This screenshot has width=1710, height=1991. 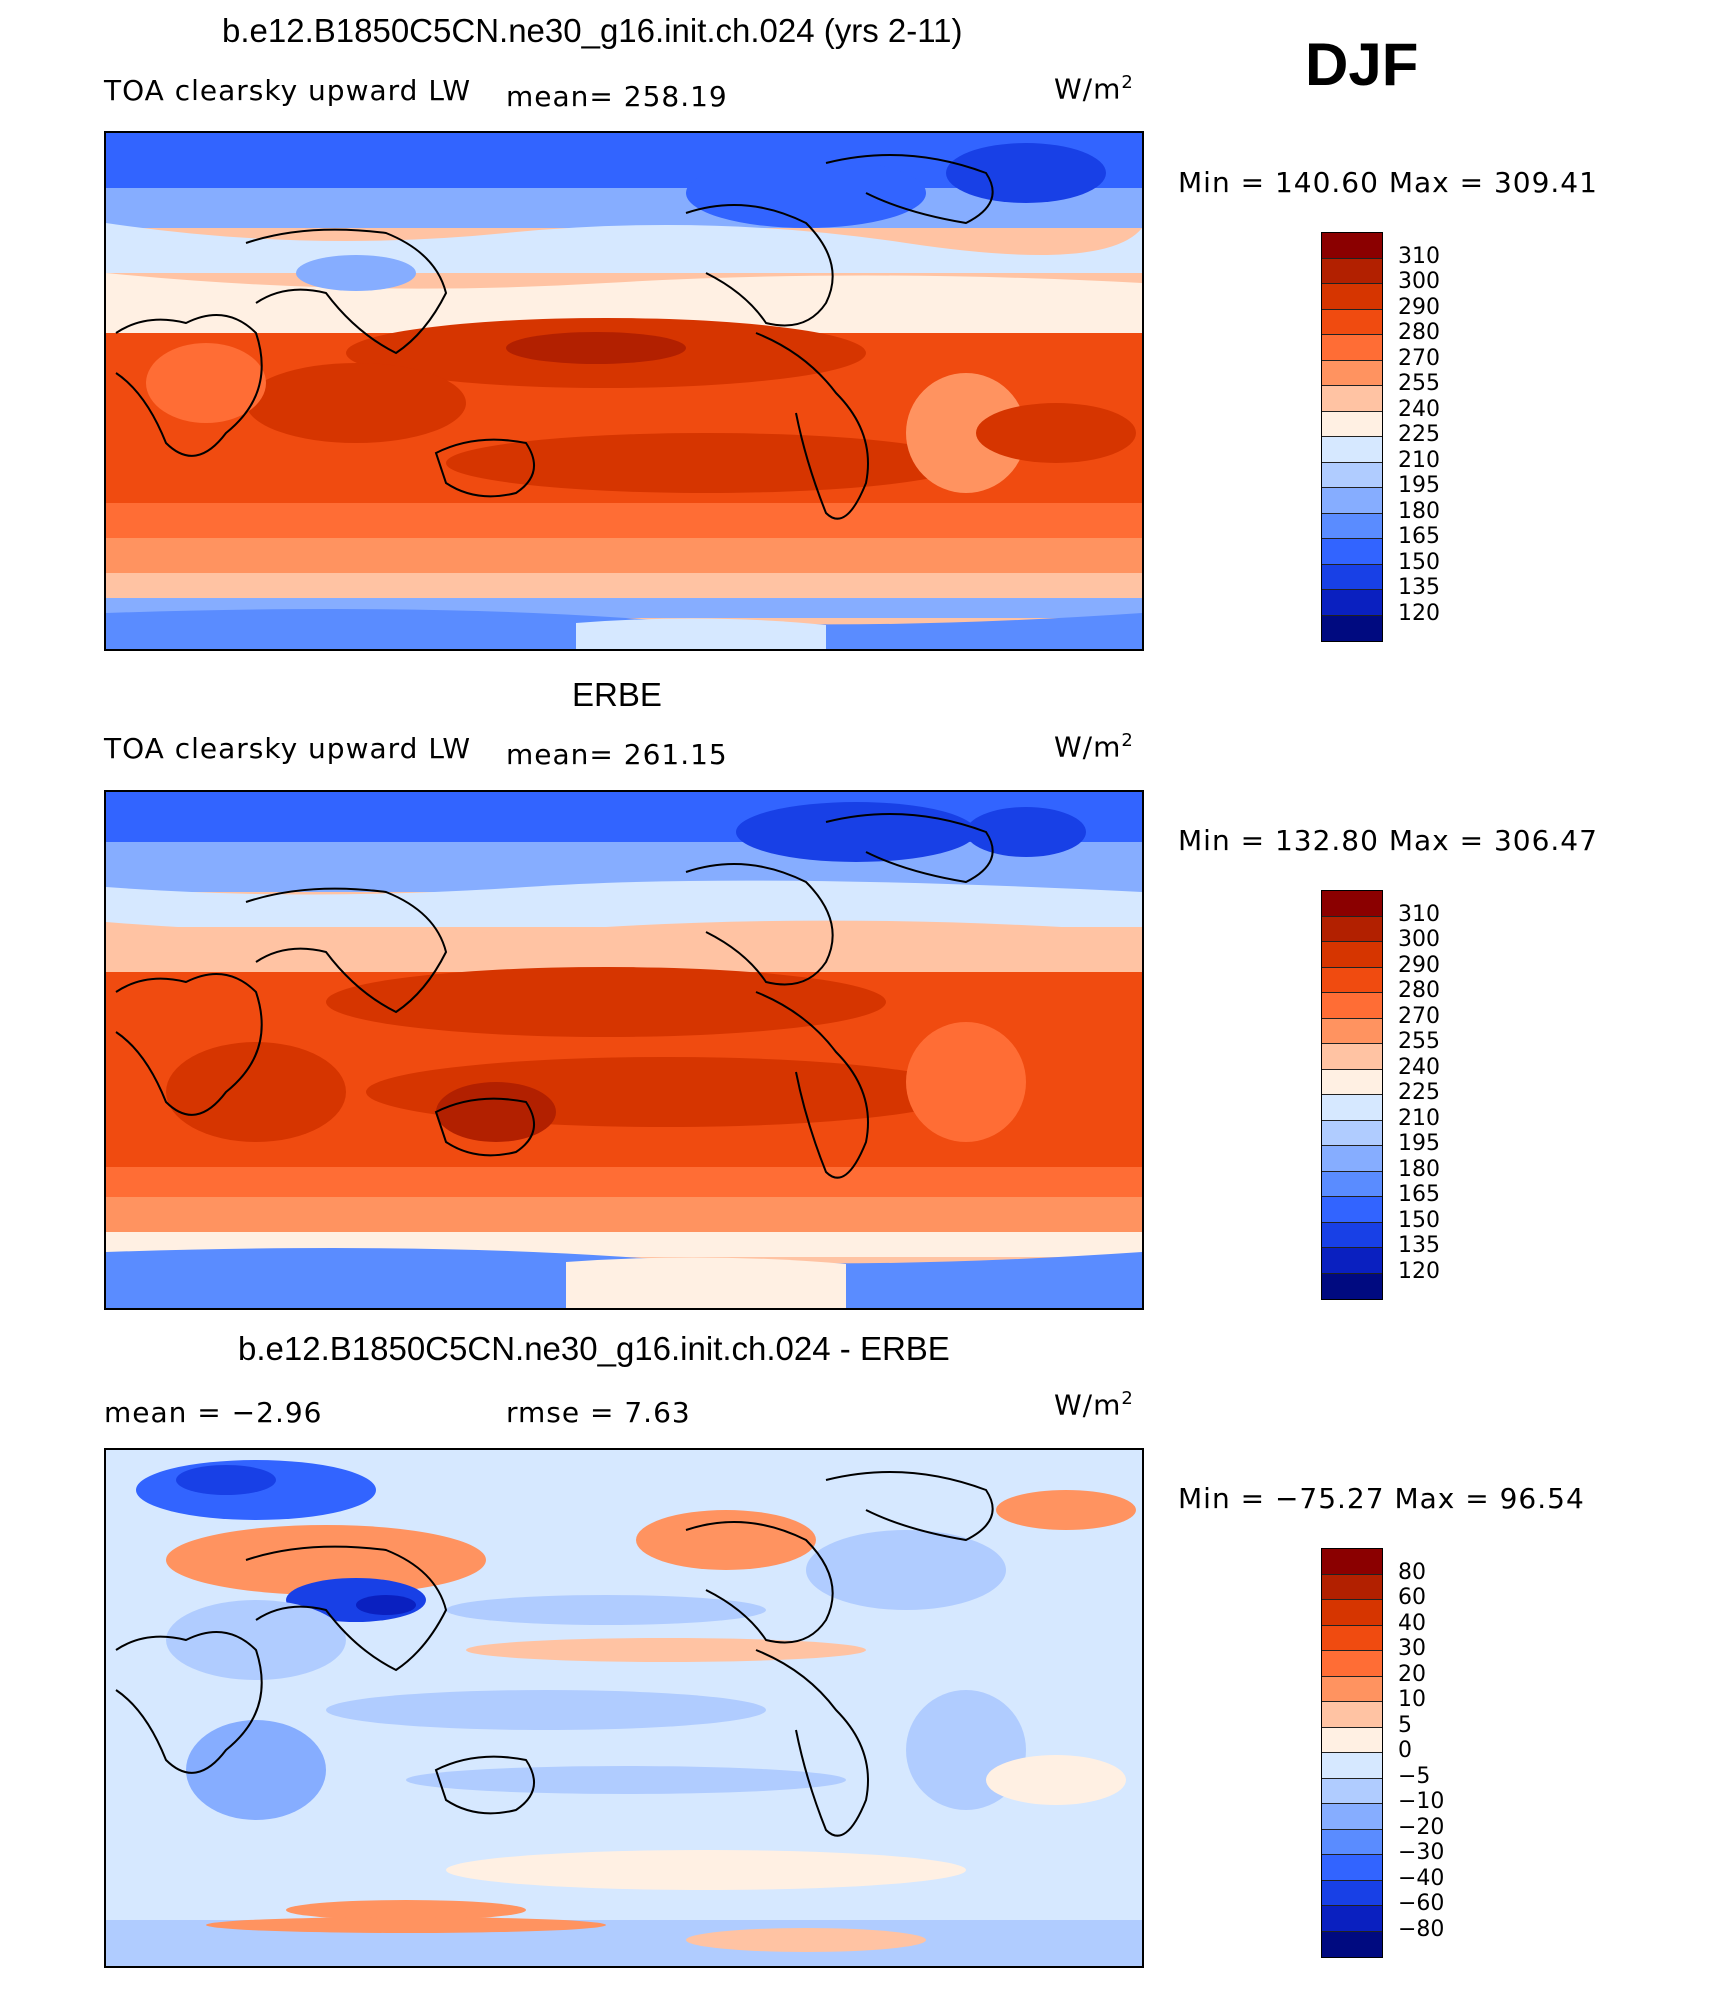 What do you see at coordinates (1412, 1674) in the screenshot?
I see `colorbar-tick-label: 20` at bounding box center [1412, 1674].